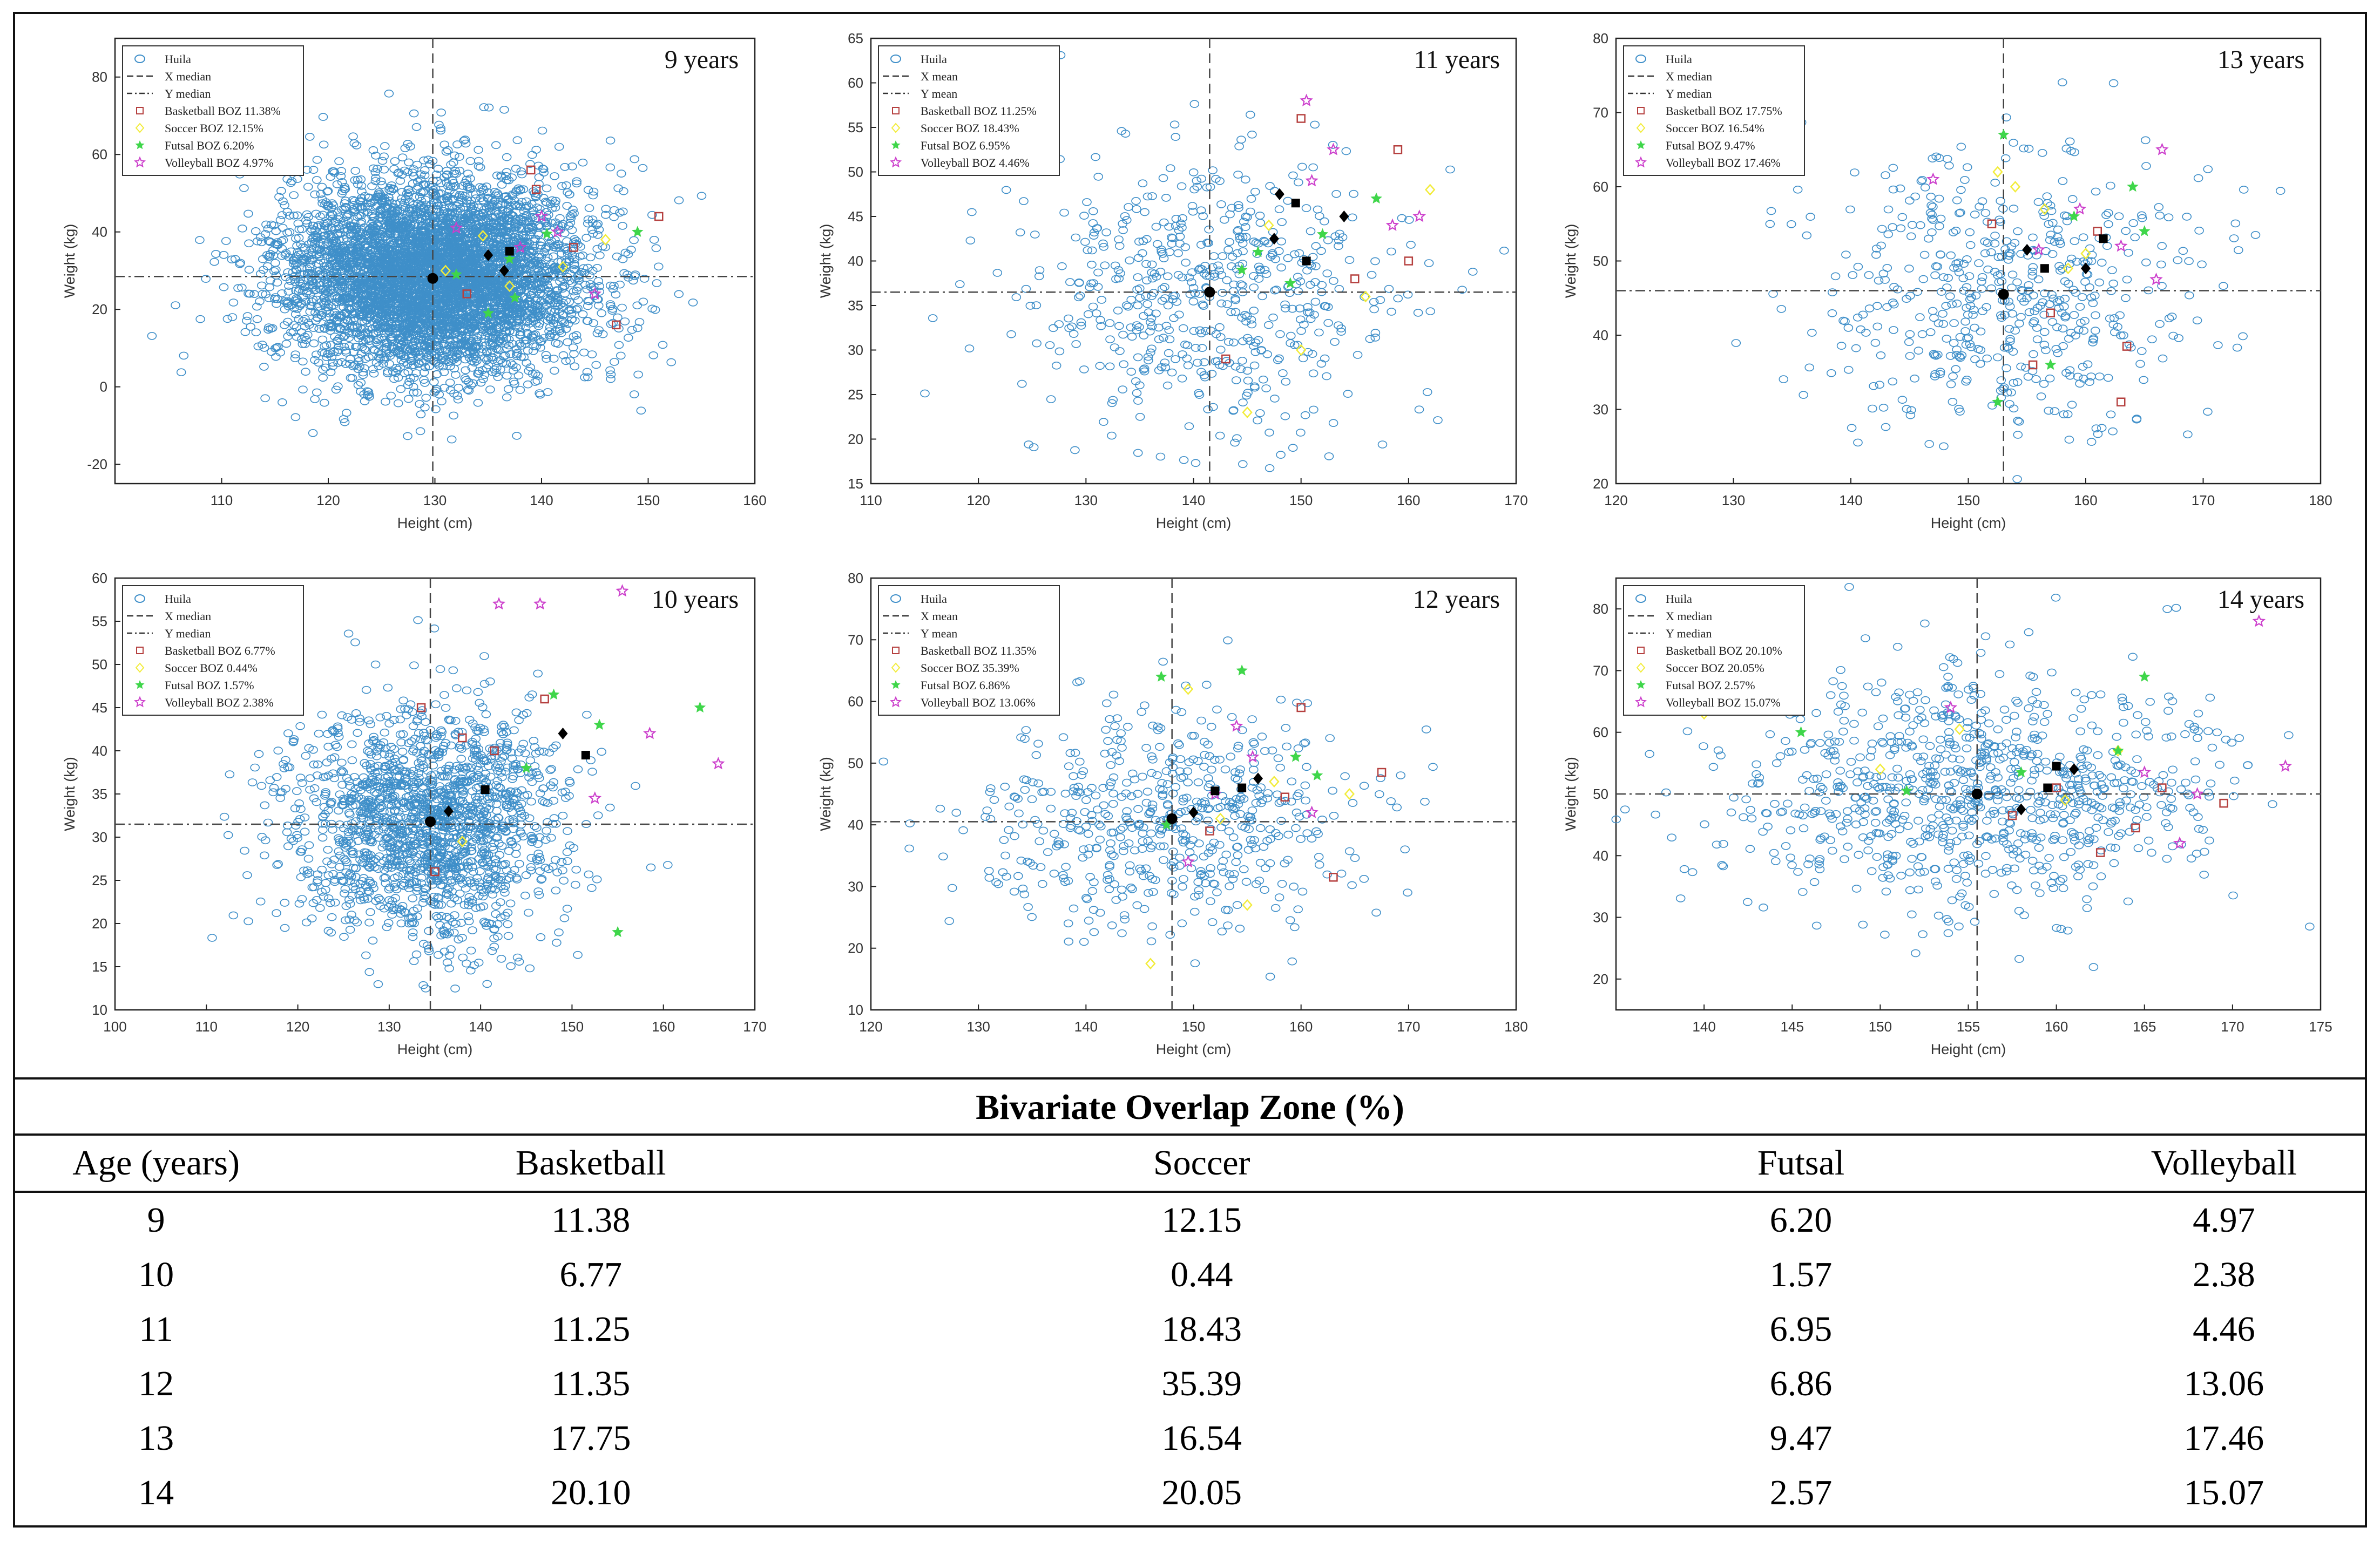  I want to click on y-tick-label: 60, so click(99, 154).